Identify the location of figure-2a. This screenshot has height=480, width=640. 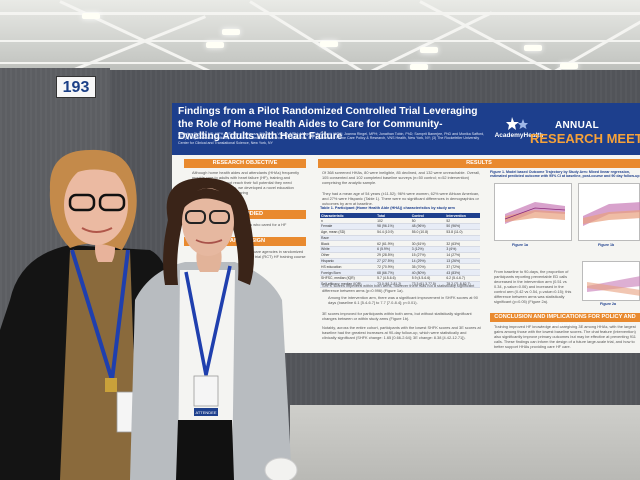
(611, 281).